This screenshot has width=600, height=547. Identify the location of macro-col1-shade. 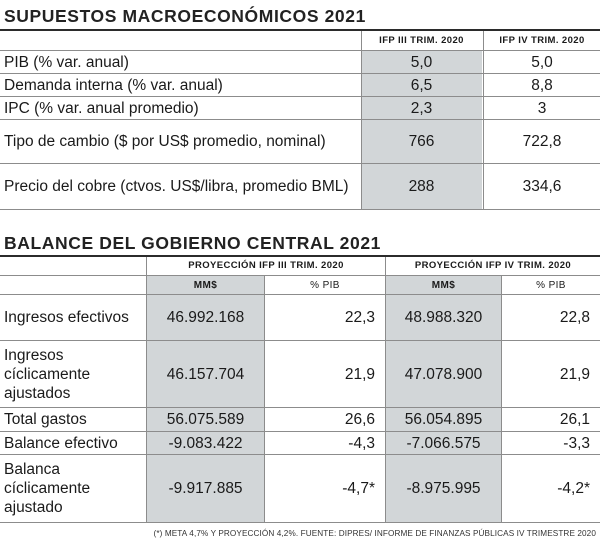
(421, 130).